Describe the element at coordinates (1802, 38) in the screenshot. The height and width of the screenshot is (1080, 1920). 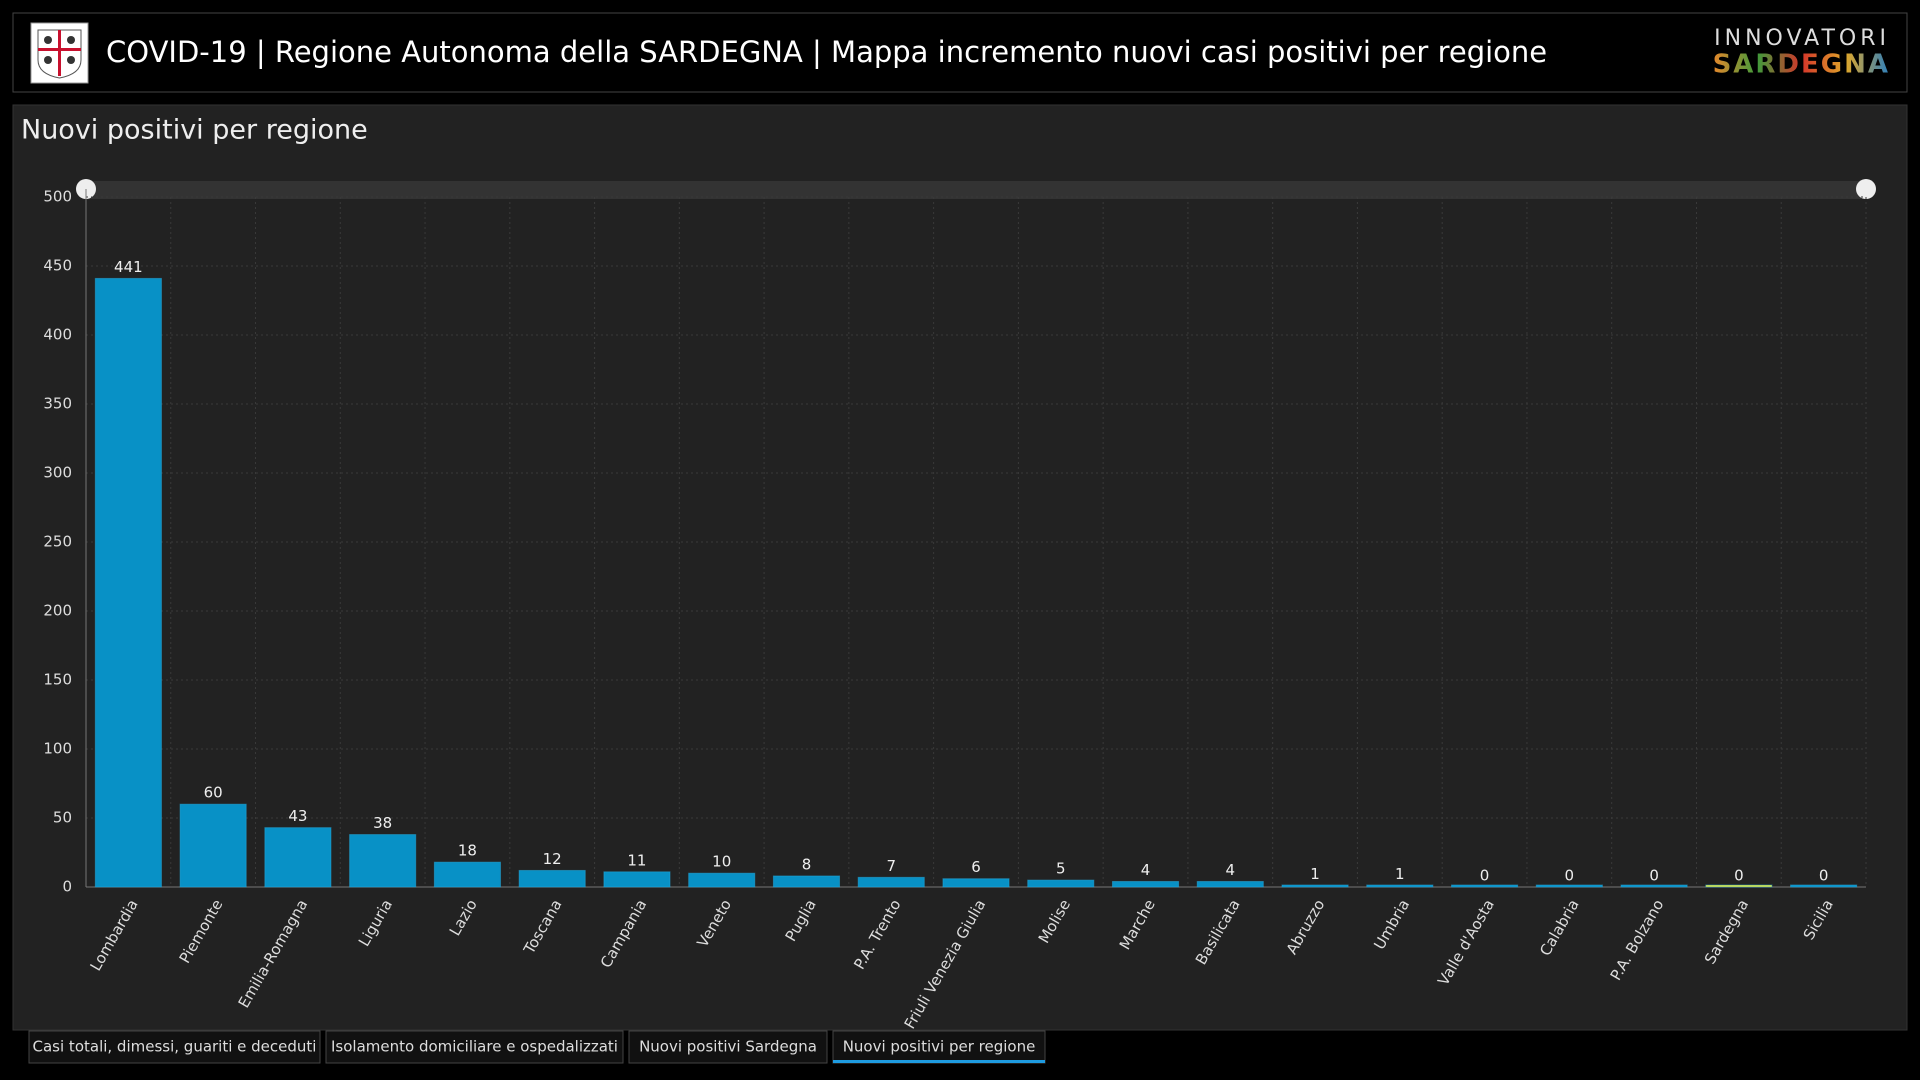
I see `brand-top: INNOVATORI` at that location.